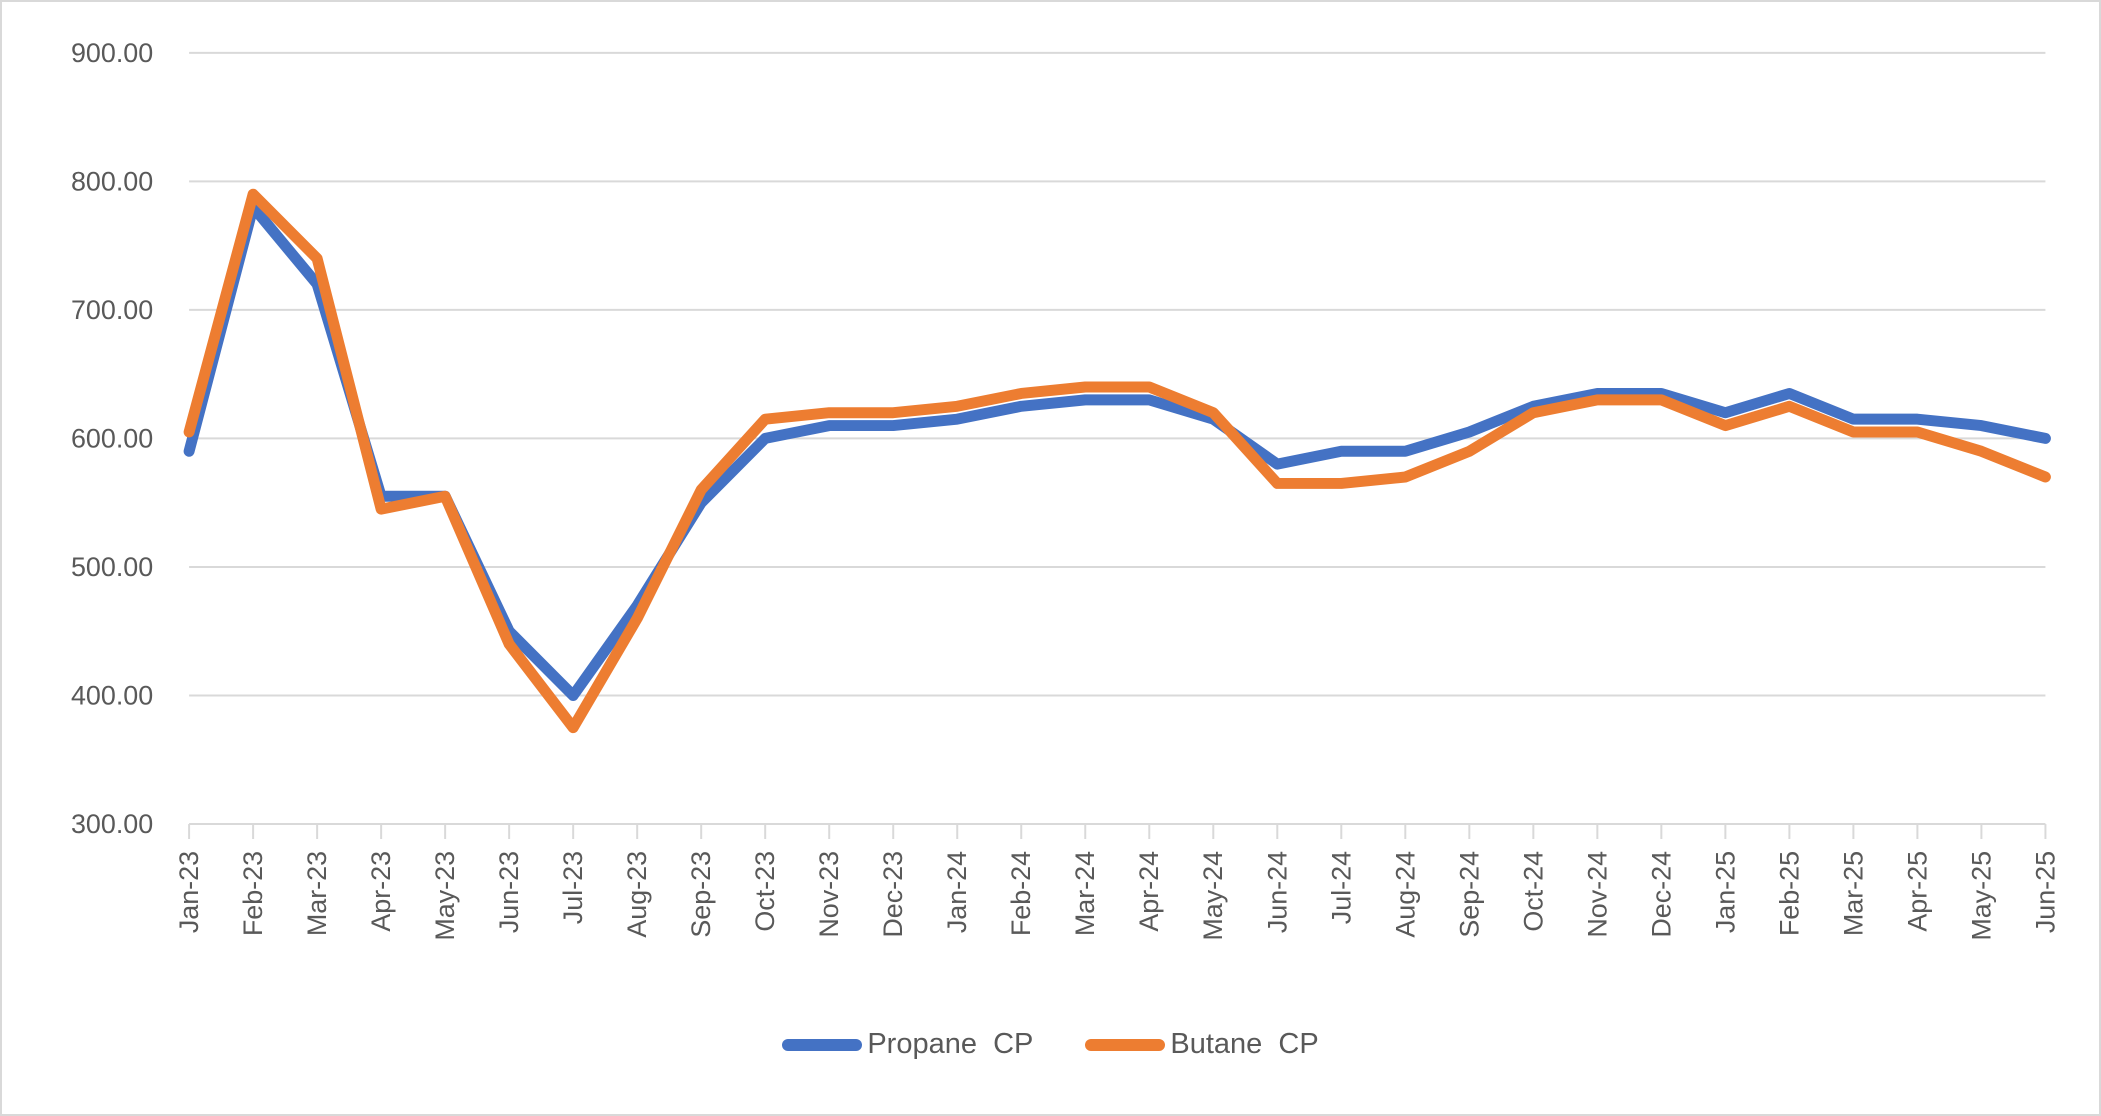  Describe the element at coordinates (765, 891) in the screenshot. I see `x-axis-label: Oct-23` at that location.